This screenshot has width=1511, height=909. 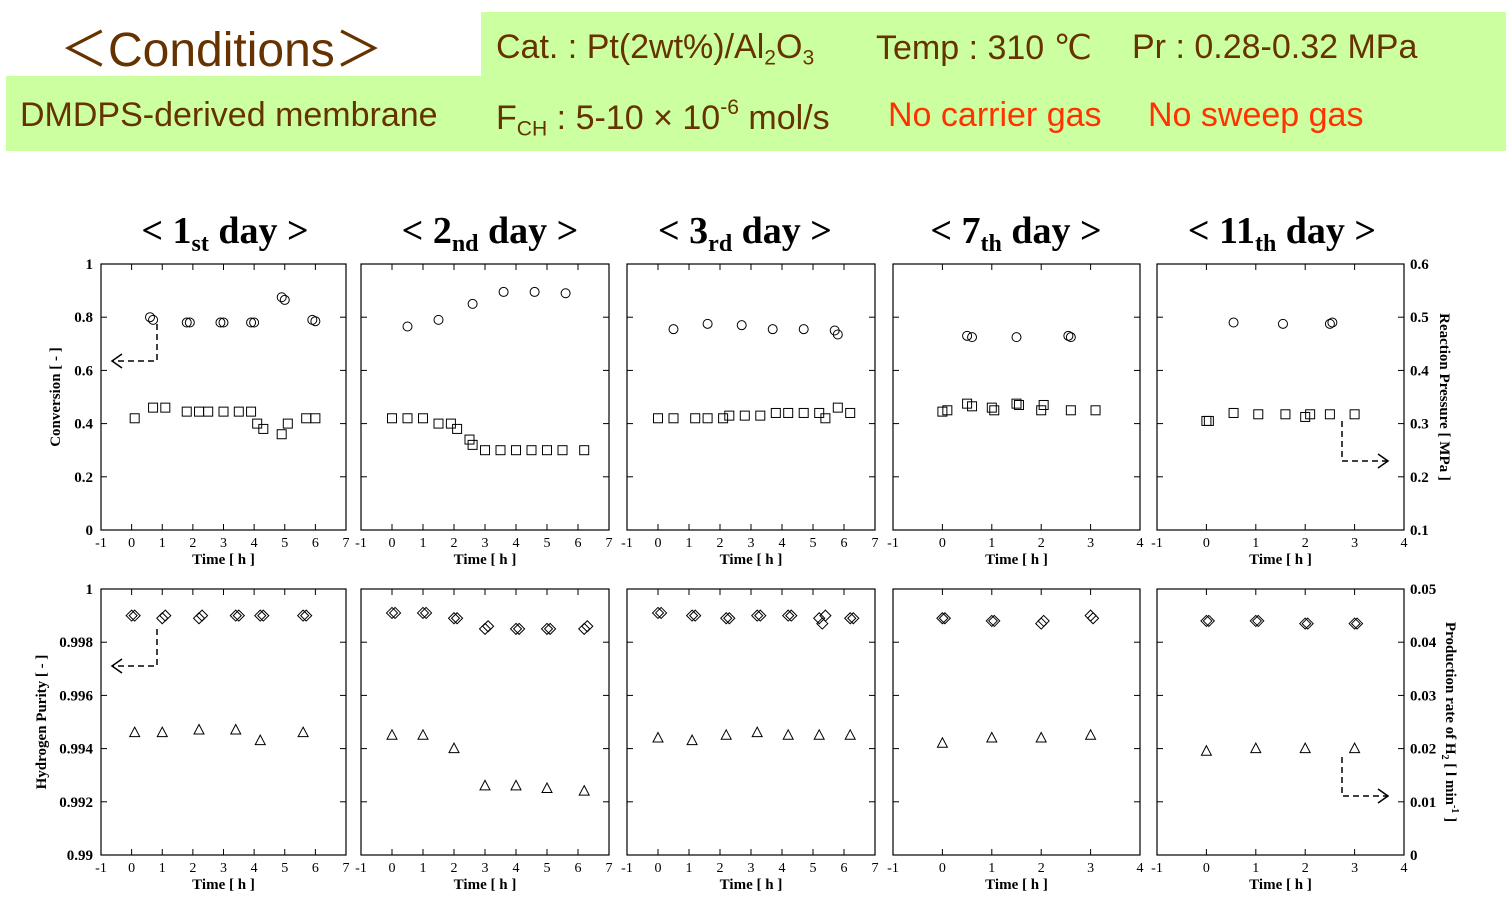 What do you see at coordinates (490, 233) in the screenshot?
I see `day-title: < 2nd day >` at bounding box center [490, 233].